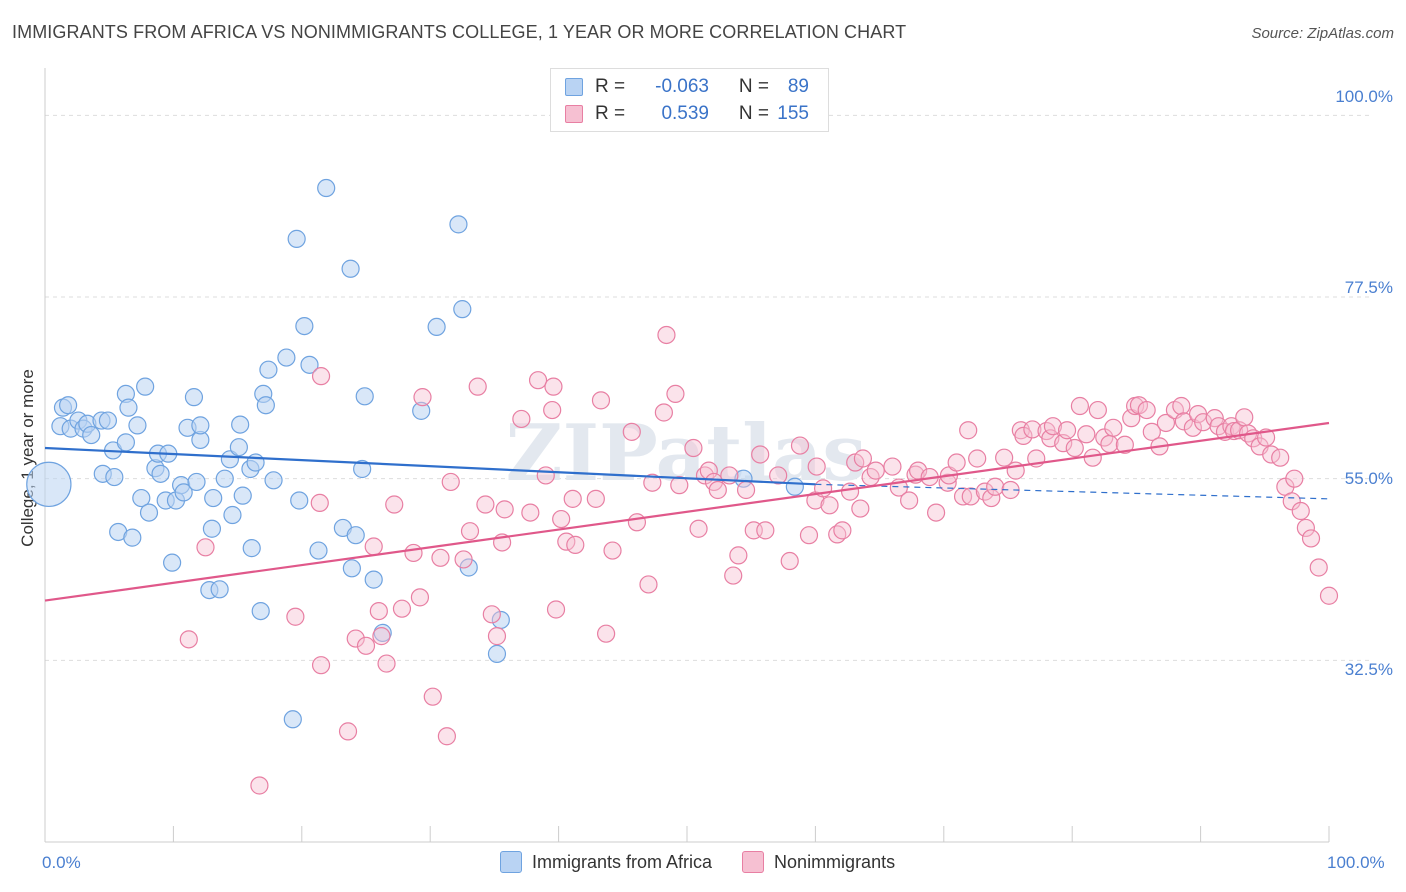  What do you see at coordinates (1322, 33) in the screenshot?
I see `source-label: Source: ZipAtlas.com` at bounding box center [1322, 33].